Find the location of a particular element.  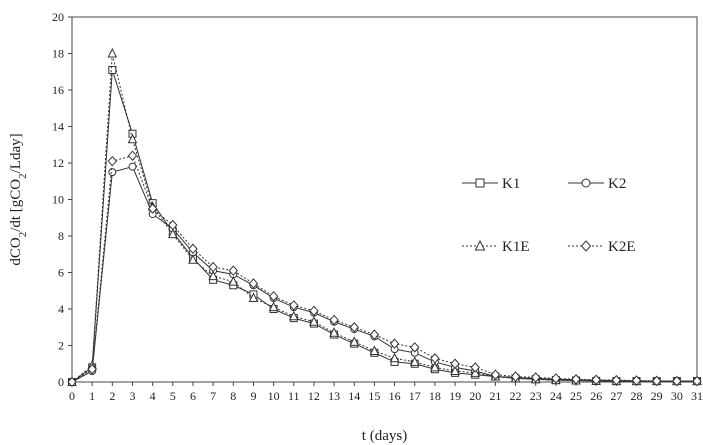

y-tick-label: 8 is located at coordinates (61, 236).